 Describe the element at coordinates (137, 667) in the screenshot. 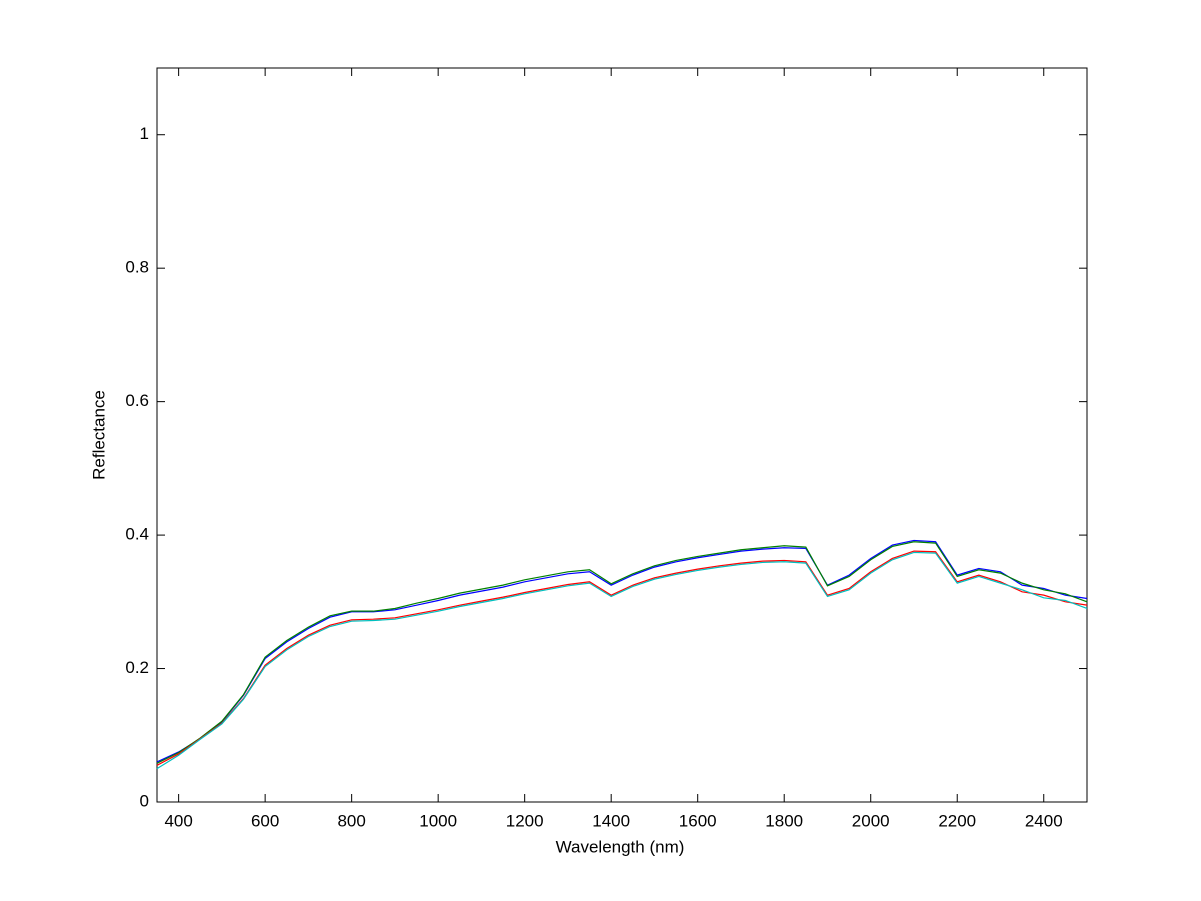

I see `y-tick-label: 0.2` at that location.